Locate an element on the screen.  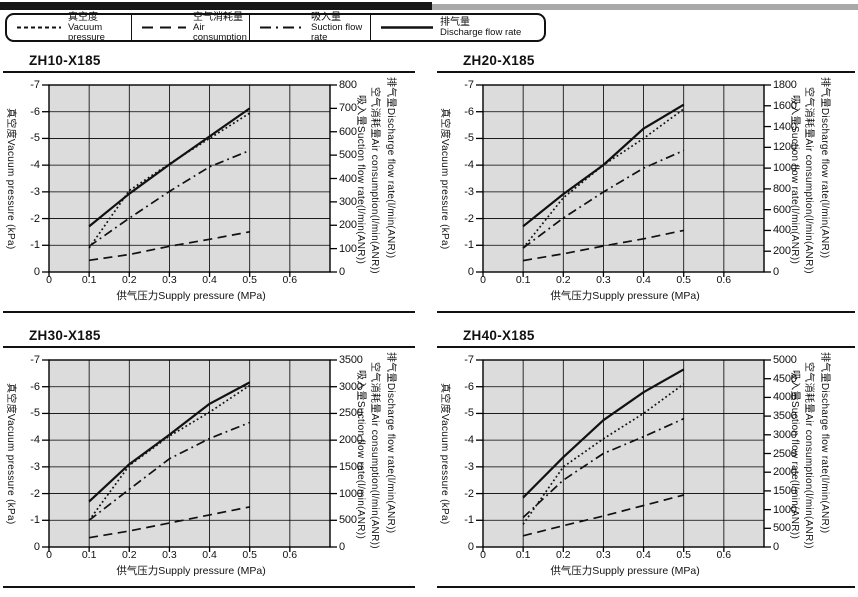
legend-label: 排气量 Discharge flow rate is located at coordinates (480, 27).